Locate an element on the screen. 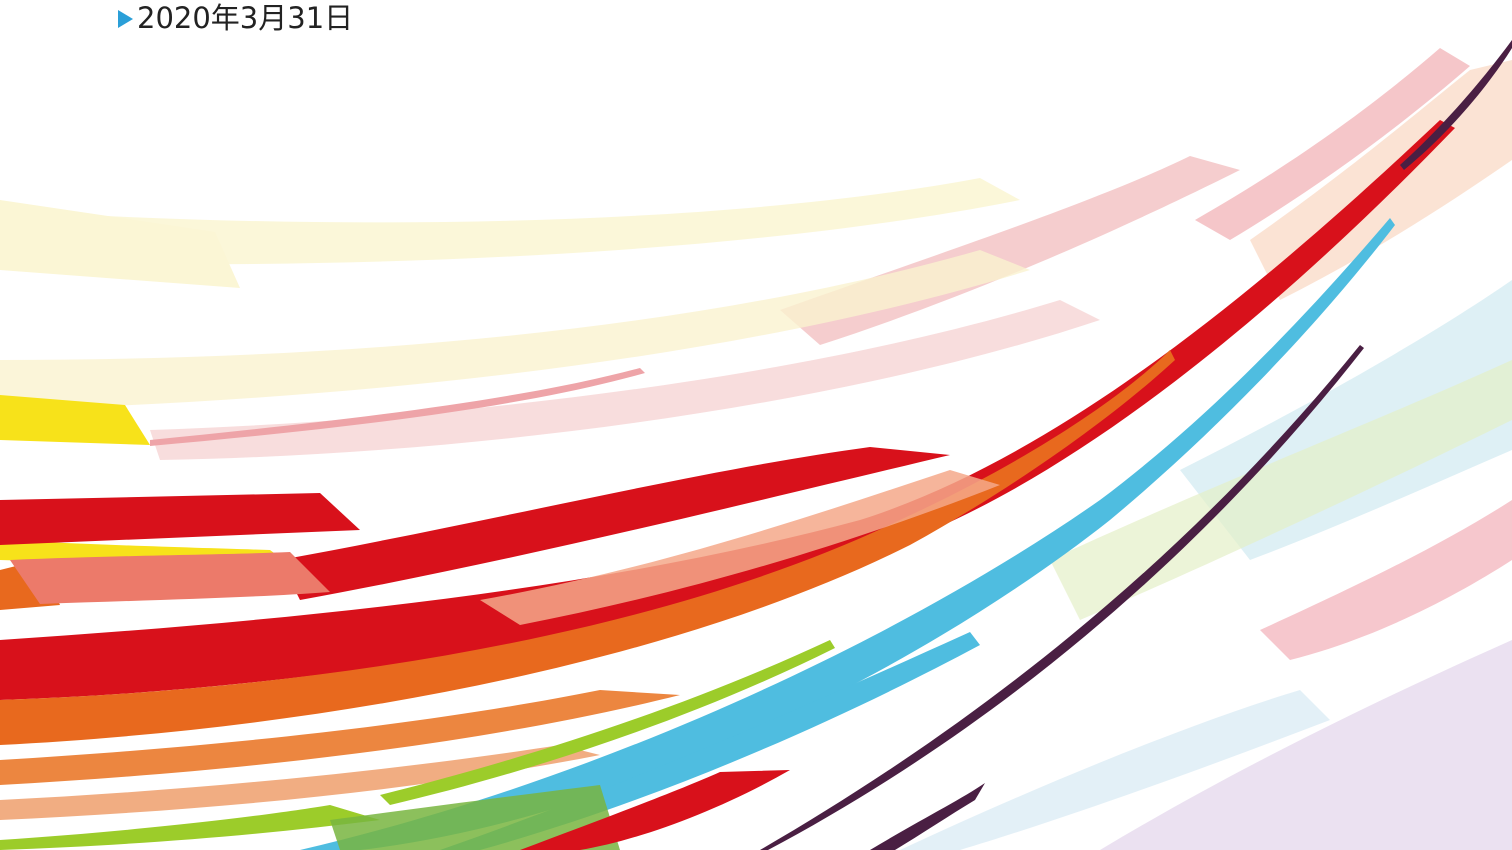 The width and height of the screenshot is (1512, 850). peach-overlay is located at coordinates (740, 547).